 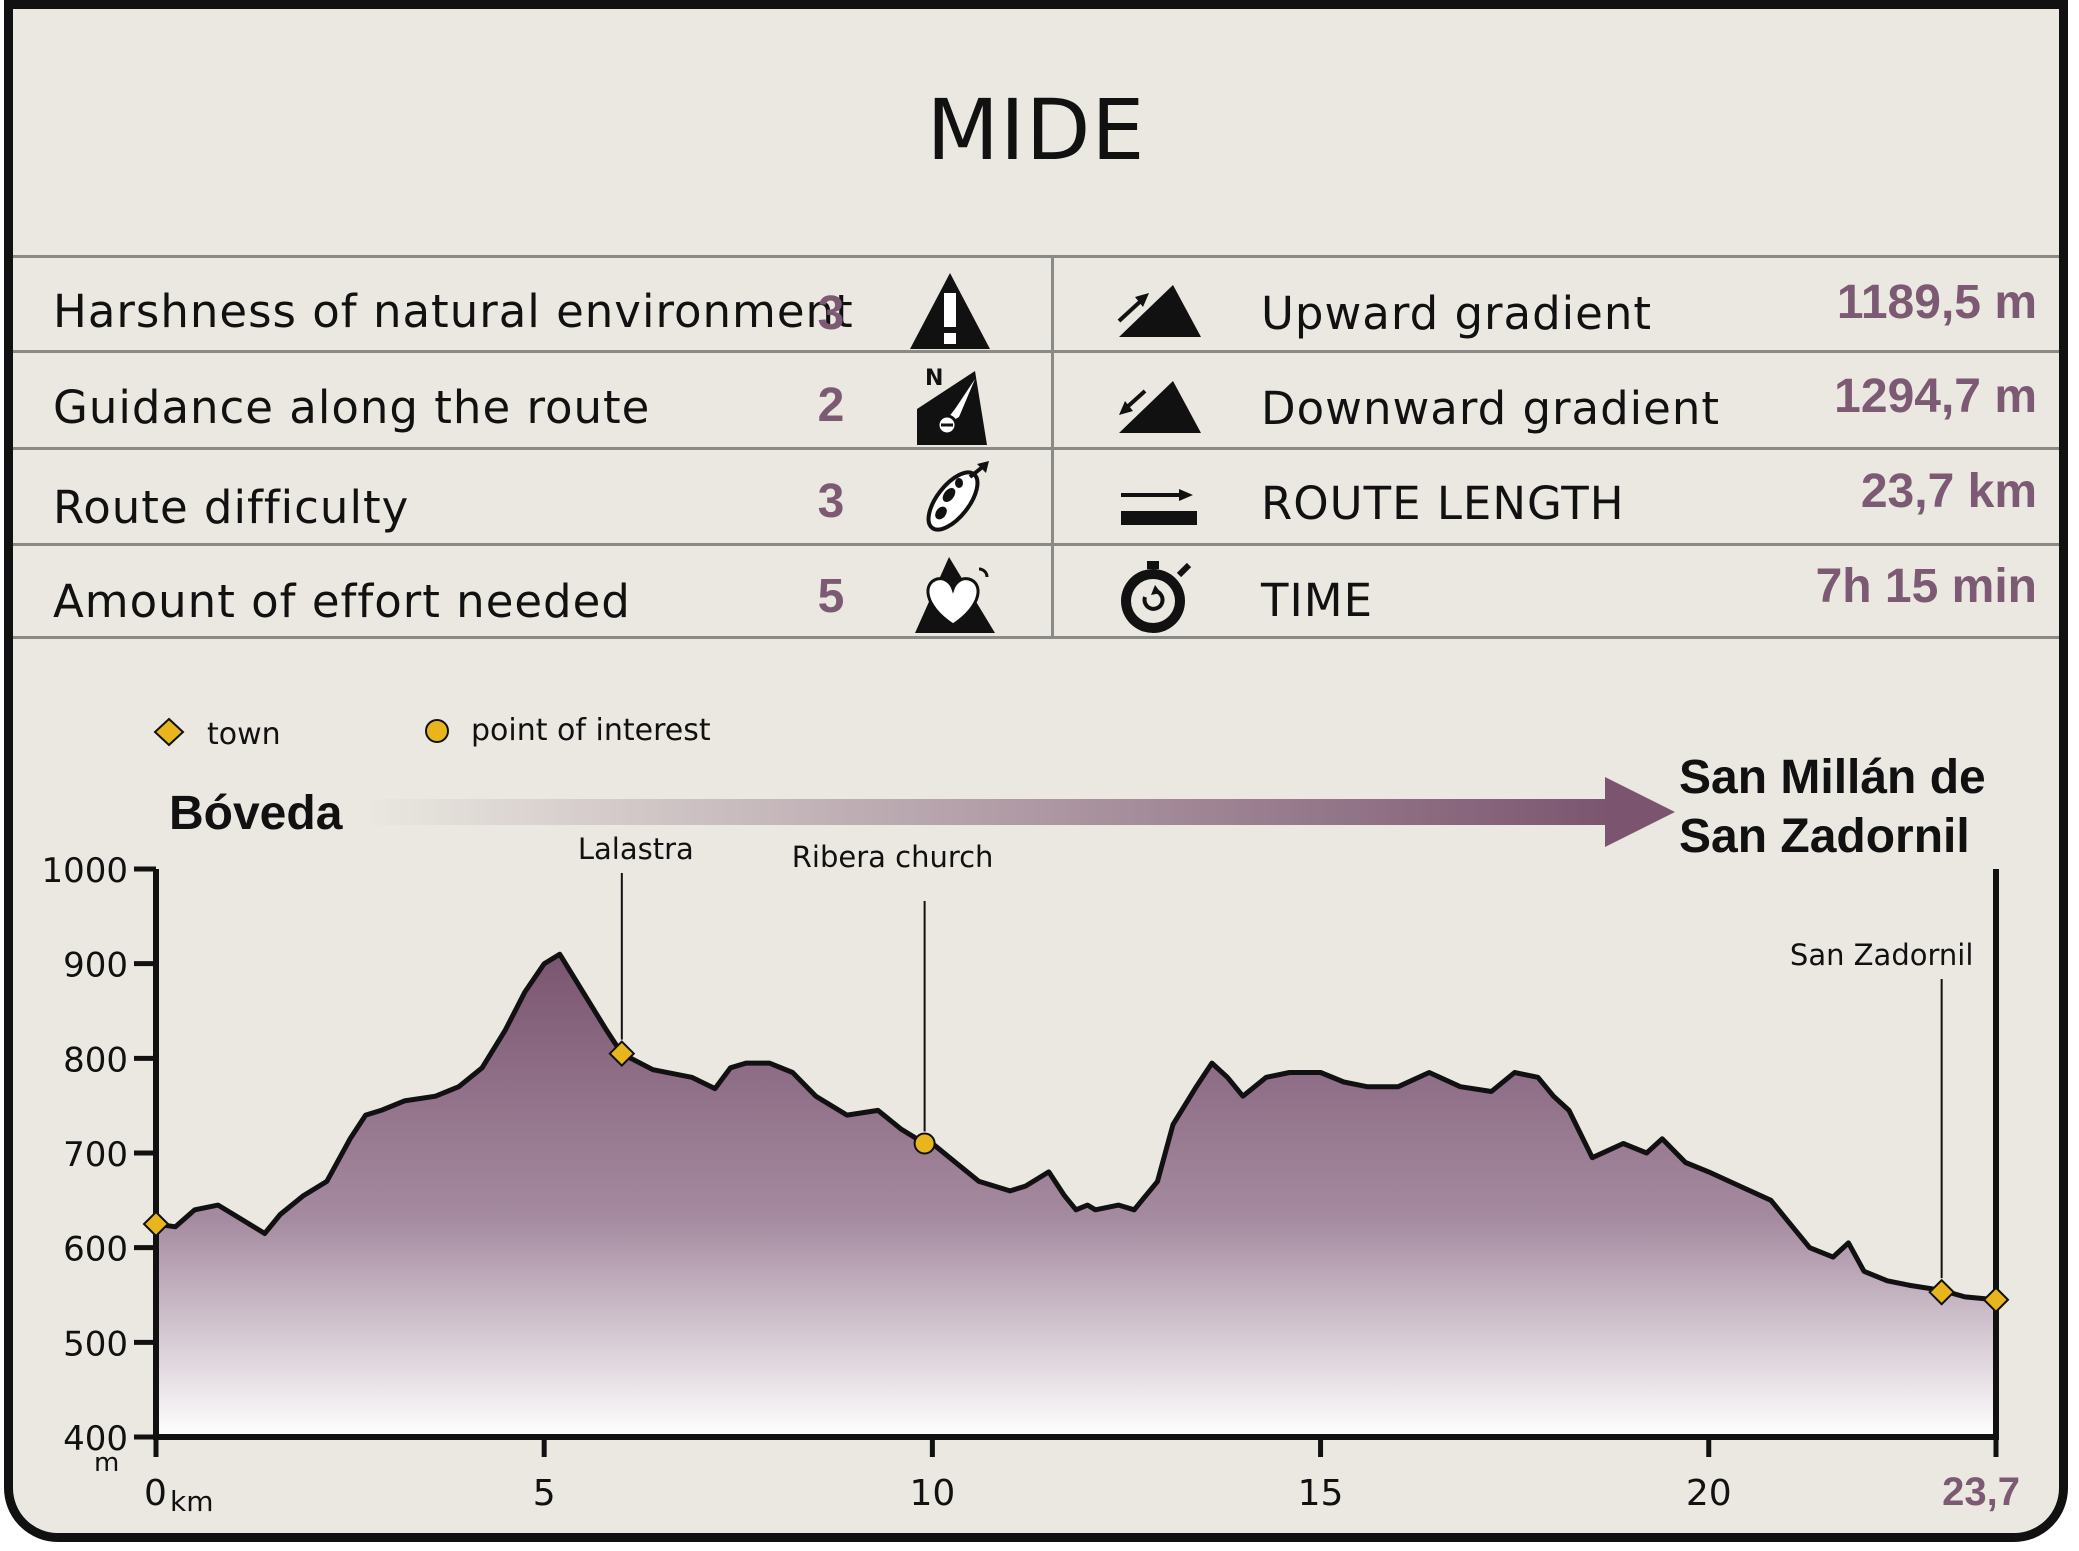 What do you see at coordinates (1159, 311) in the screenshot?
I see `upward-gradient-icon` at bounding box center [1159, 311].